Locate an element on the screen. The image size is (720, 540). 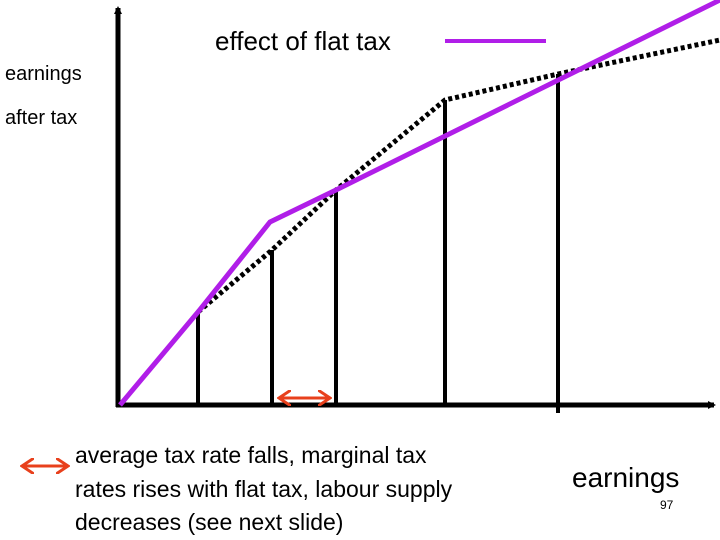
note-line: decreases (see next slide) is located at coordinates (209, 522).